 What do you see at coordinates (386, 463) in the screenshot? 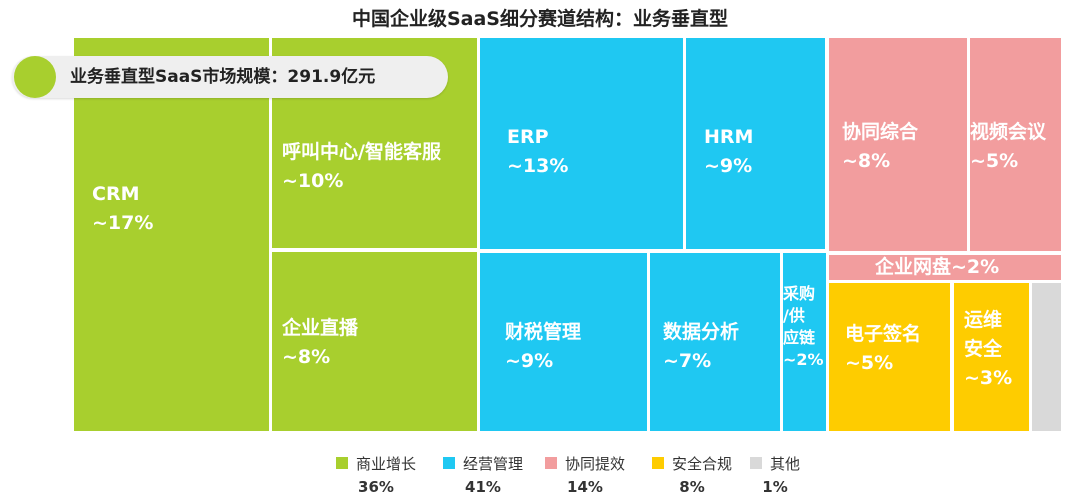
I see `legend-name: 商业增长` at bounding box center [386, 463].